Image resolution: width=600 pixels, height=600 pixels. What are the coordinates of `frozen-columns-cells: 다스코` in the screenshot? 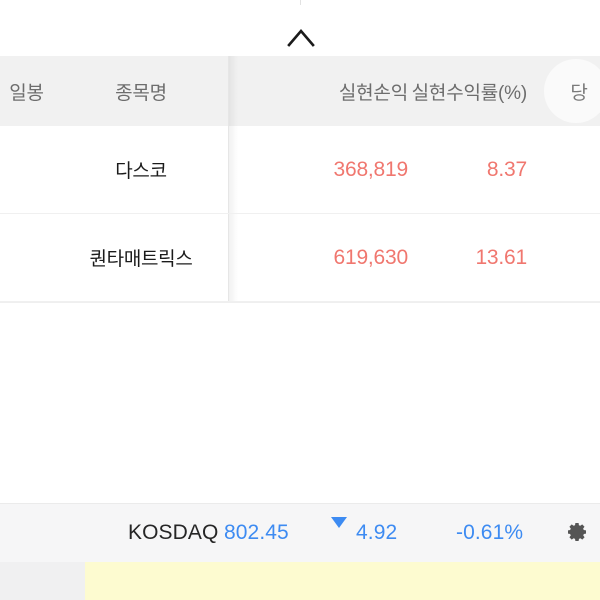 It's located at (119, 169).